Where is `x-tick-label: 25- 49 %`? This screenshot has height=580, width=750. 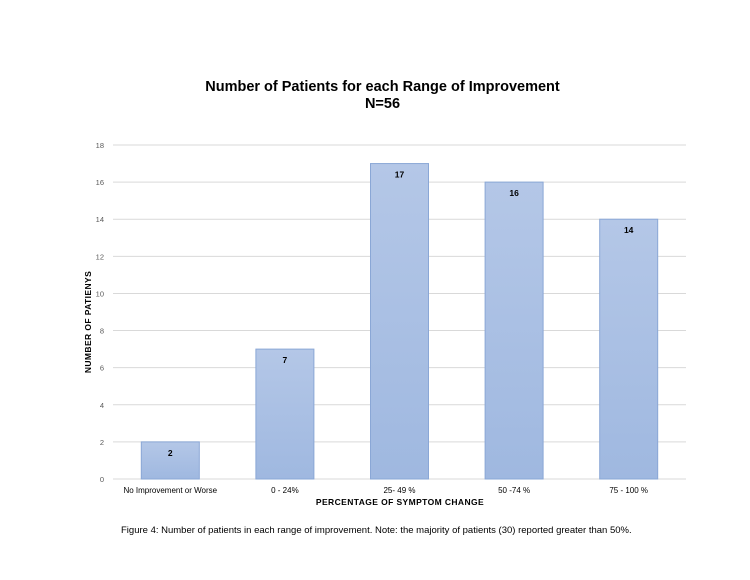
x-tick-label: 25- 49 % is located at coordinates (399, 490).